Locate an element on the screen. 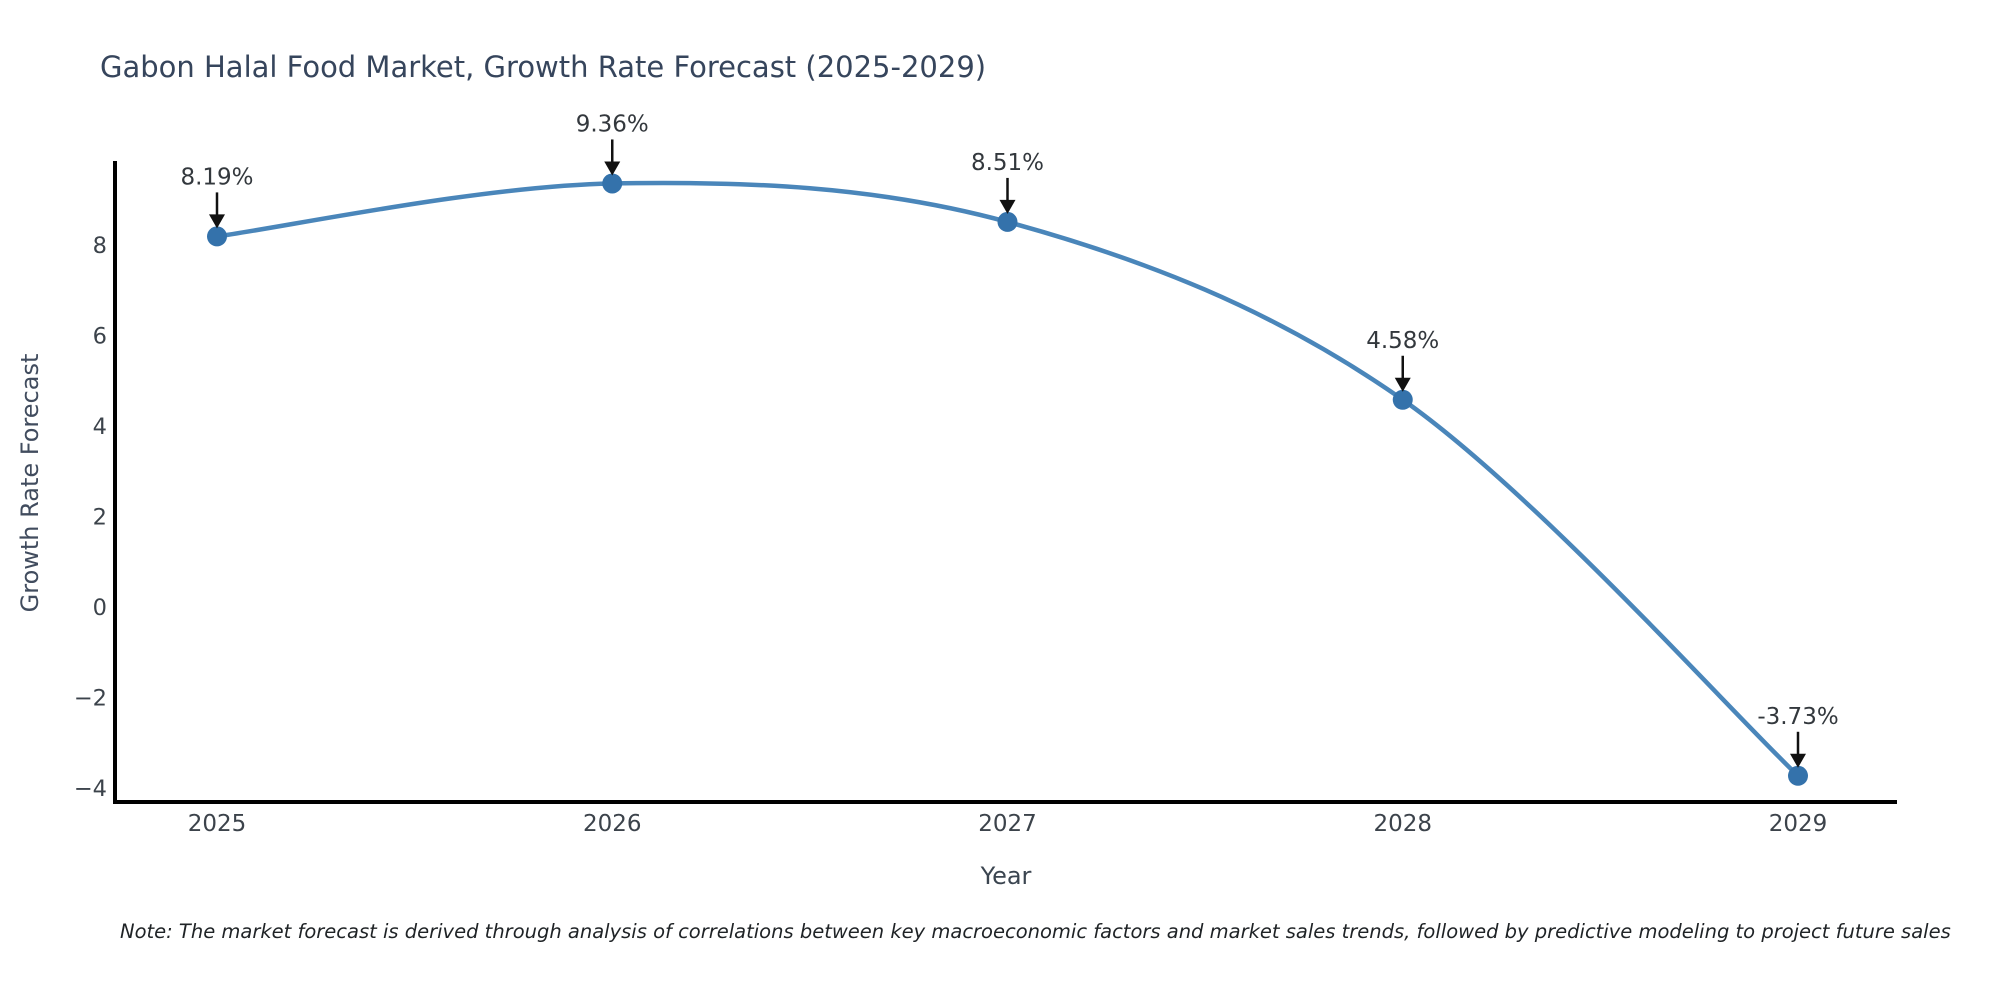 This screenshot has height=1000, width=2000. y-tick-label: −2 is located at coordinates (90, 699).